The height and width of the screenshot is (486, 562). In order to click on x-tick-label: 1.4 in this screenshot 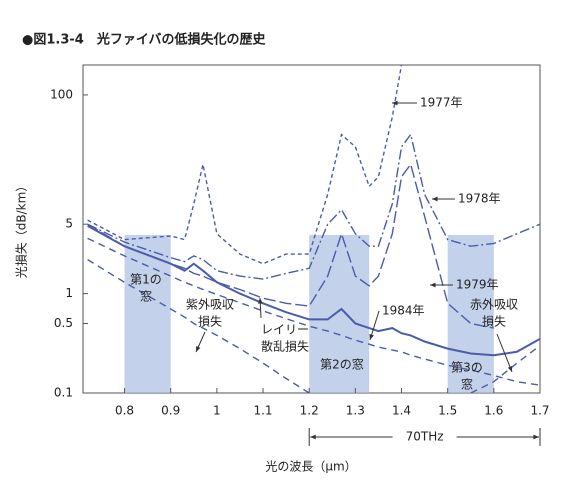, I will do `click(401, 411)`.